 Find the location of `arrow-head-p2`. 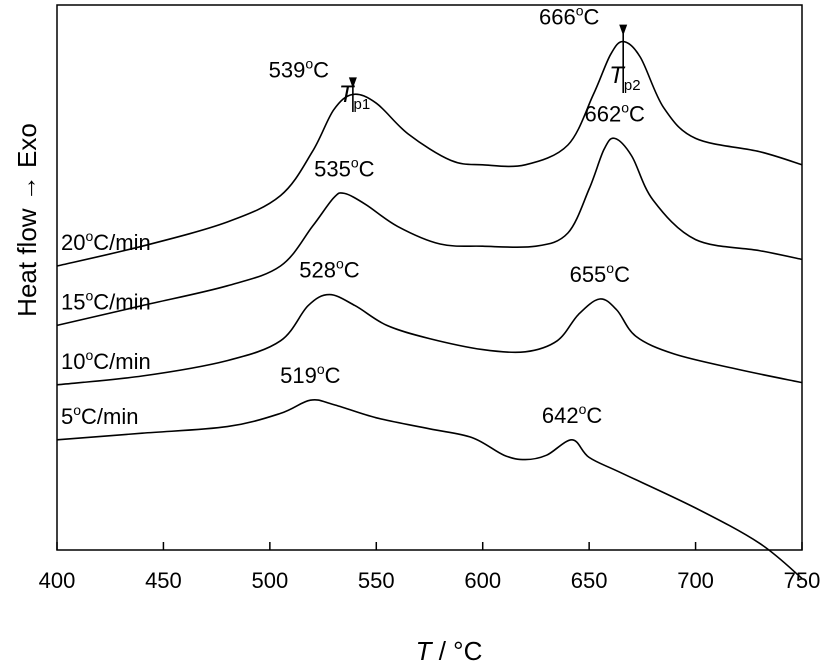

arrow-head-p2 is located at coordinates (623, 30).